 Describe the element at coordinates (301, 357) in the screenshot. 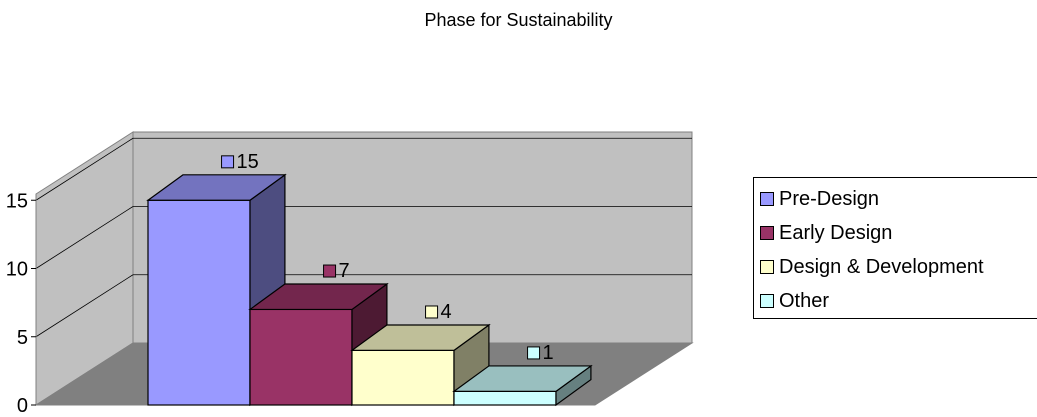

I see `bar-front-early-design` at that location.